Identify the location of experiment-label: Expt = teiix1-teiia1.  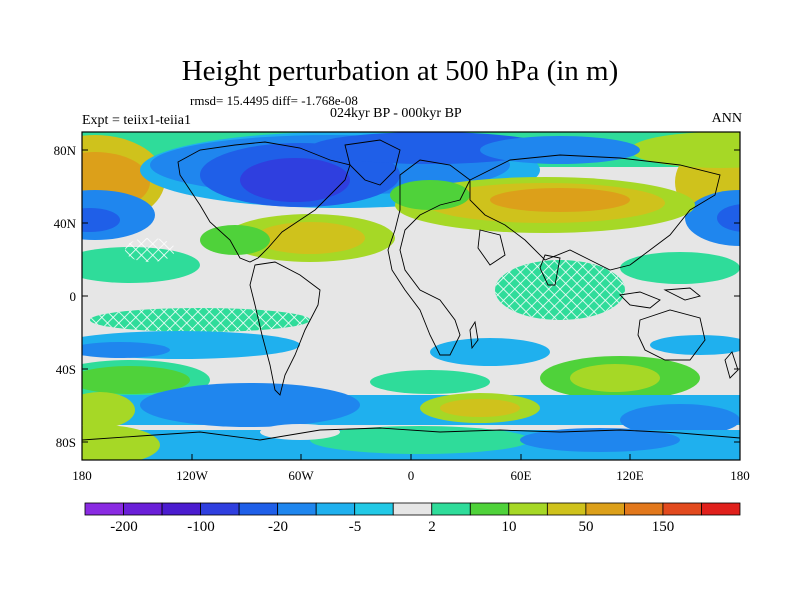
(136, 120).